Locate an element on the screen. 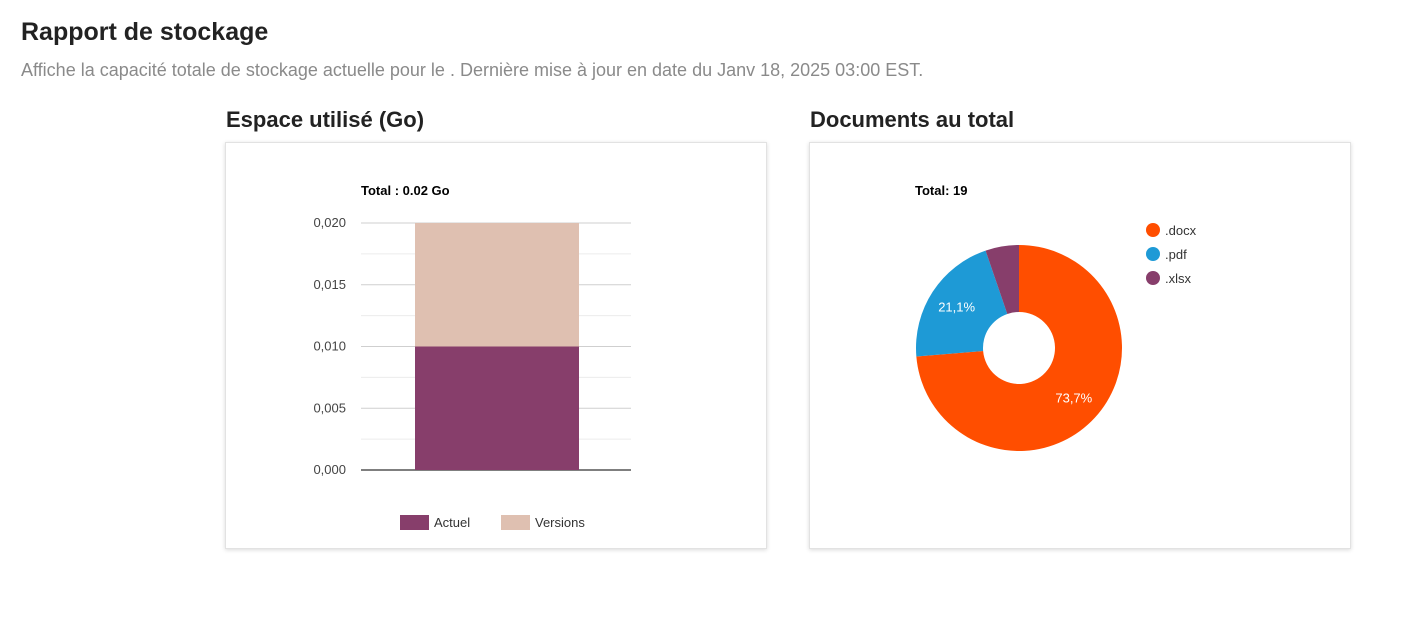 The height and width of the screenshot is (640, 1410). legend-swatch-versions is located at coordinates (515, 522).